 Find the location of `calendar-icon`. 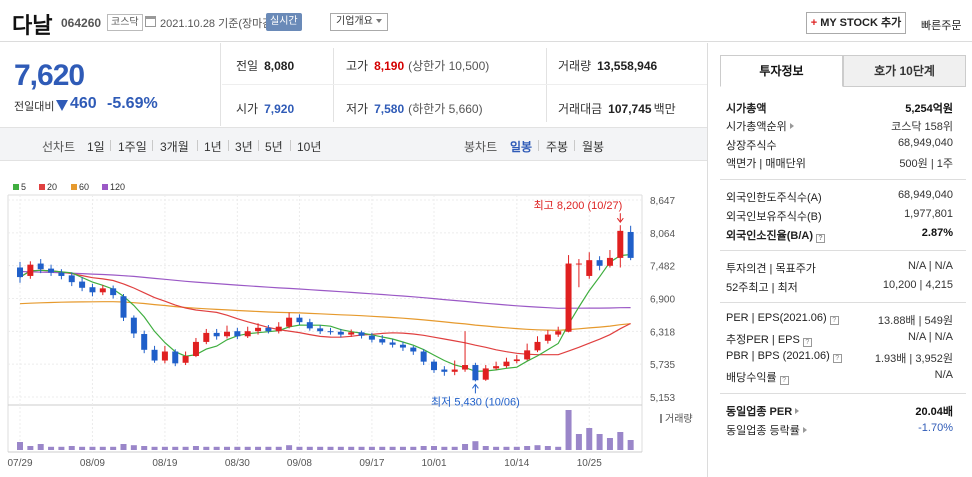

calendar-icon is located at coordinates (150, 21).